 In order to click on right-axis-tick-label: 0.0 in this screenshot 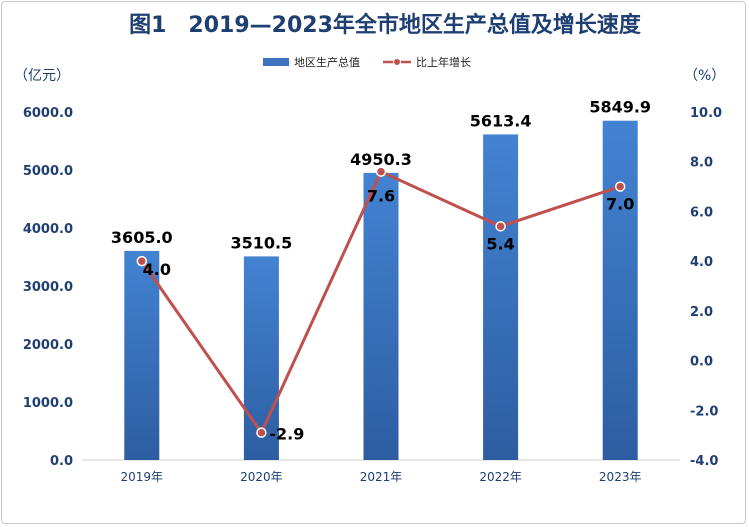, I will do `click(701, 362)`.